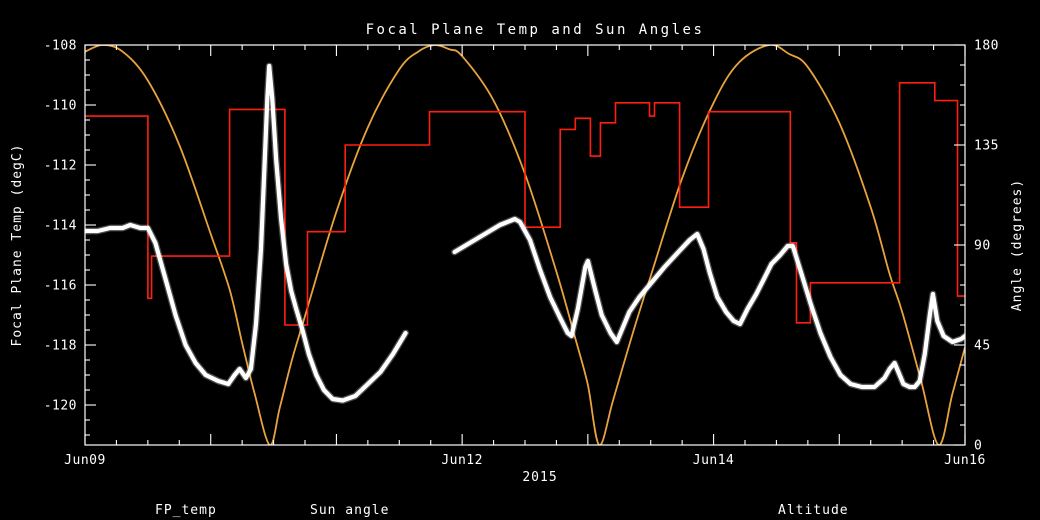 This screenshot has height=520, width=1040. What do you see at coordinates (982, 346) in the screenshot?
I see `right-tick-label: 45` at bounding box center [982, 346].